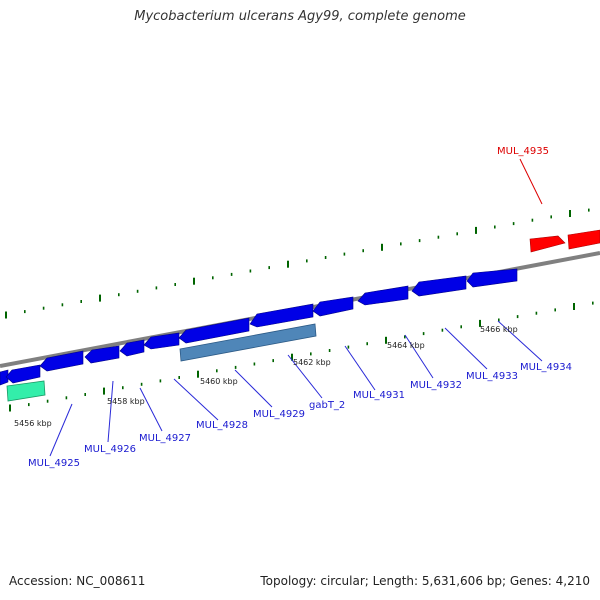 Image resolution: width=600 pixels, height=600 pixels. Describe the element at coordinates (54, 463) in the screenshot. I see `gene-label-mul-4925: MUL_4925` at that location.